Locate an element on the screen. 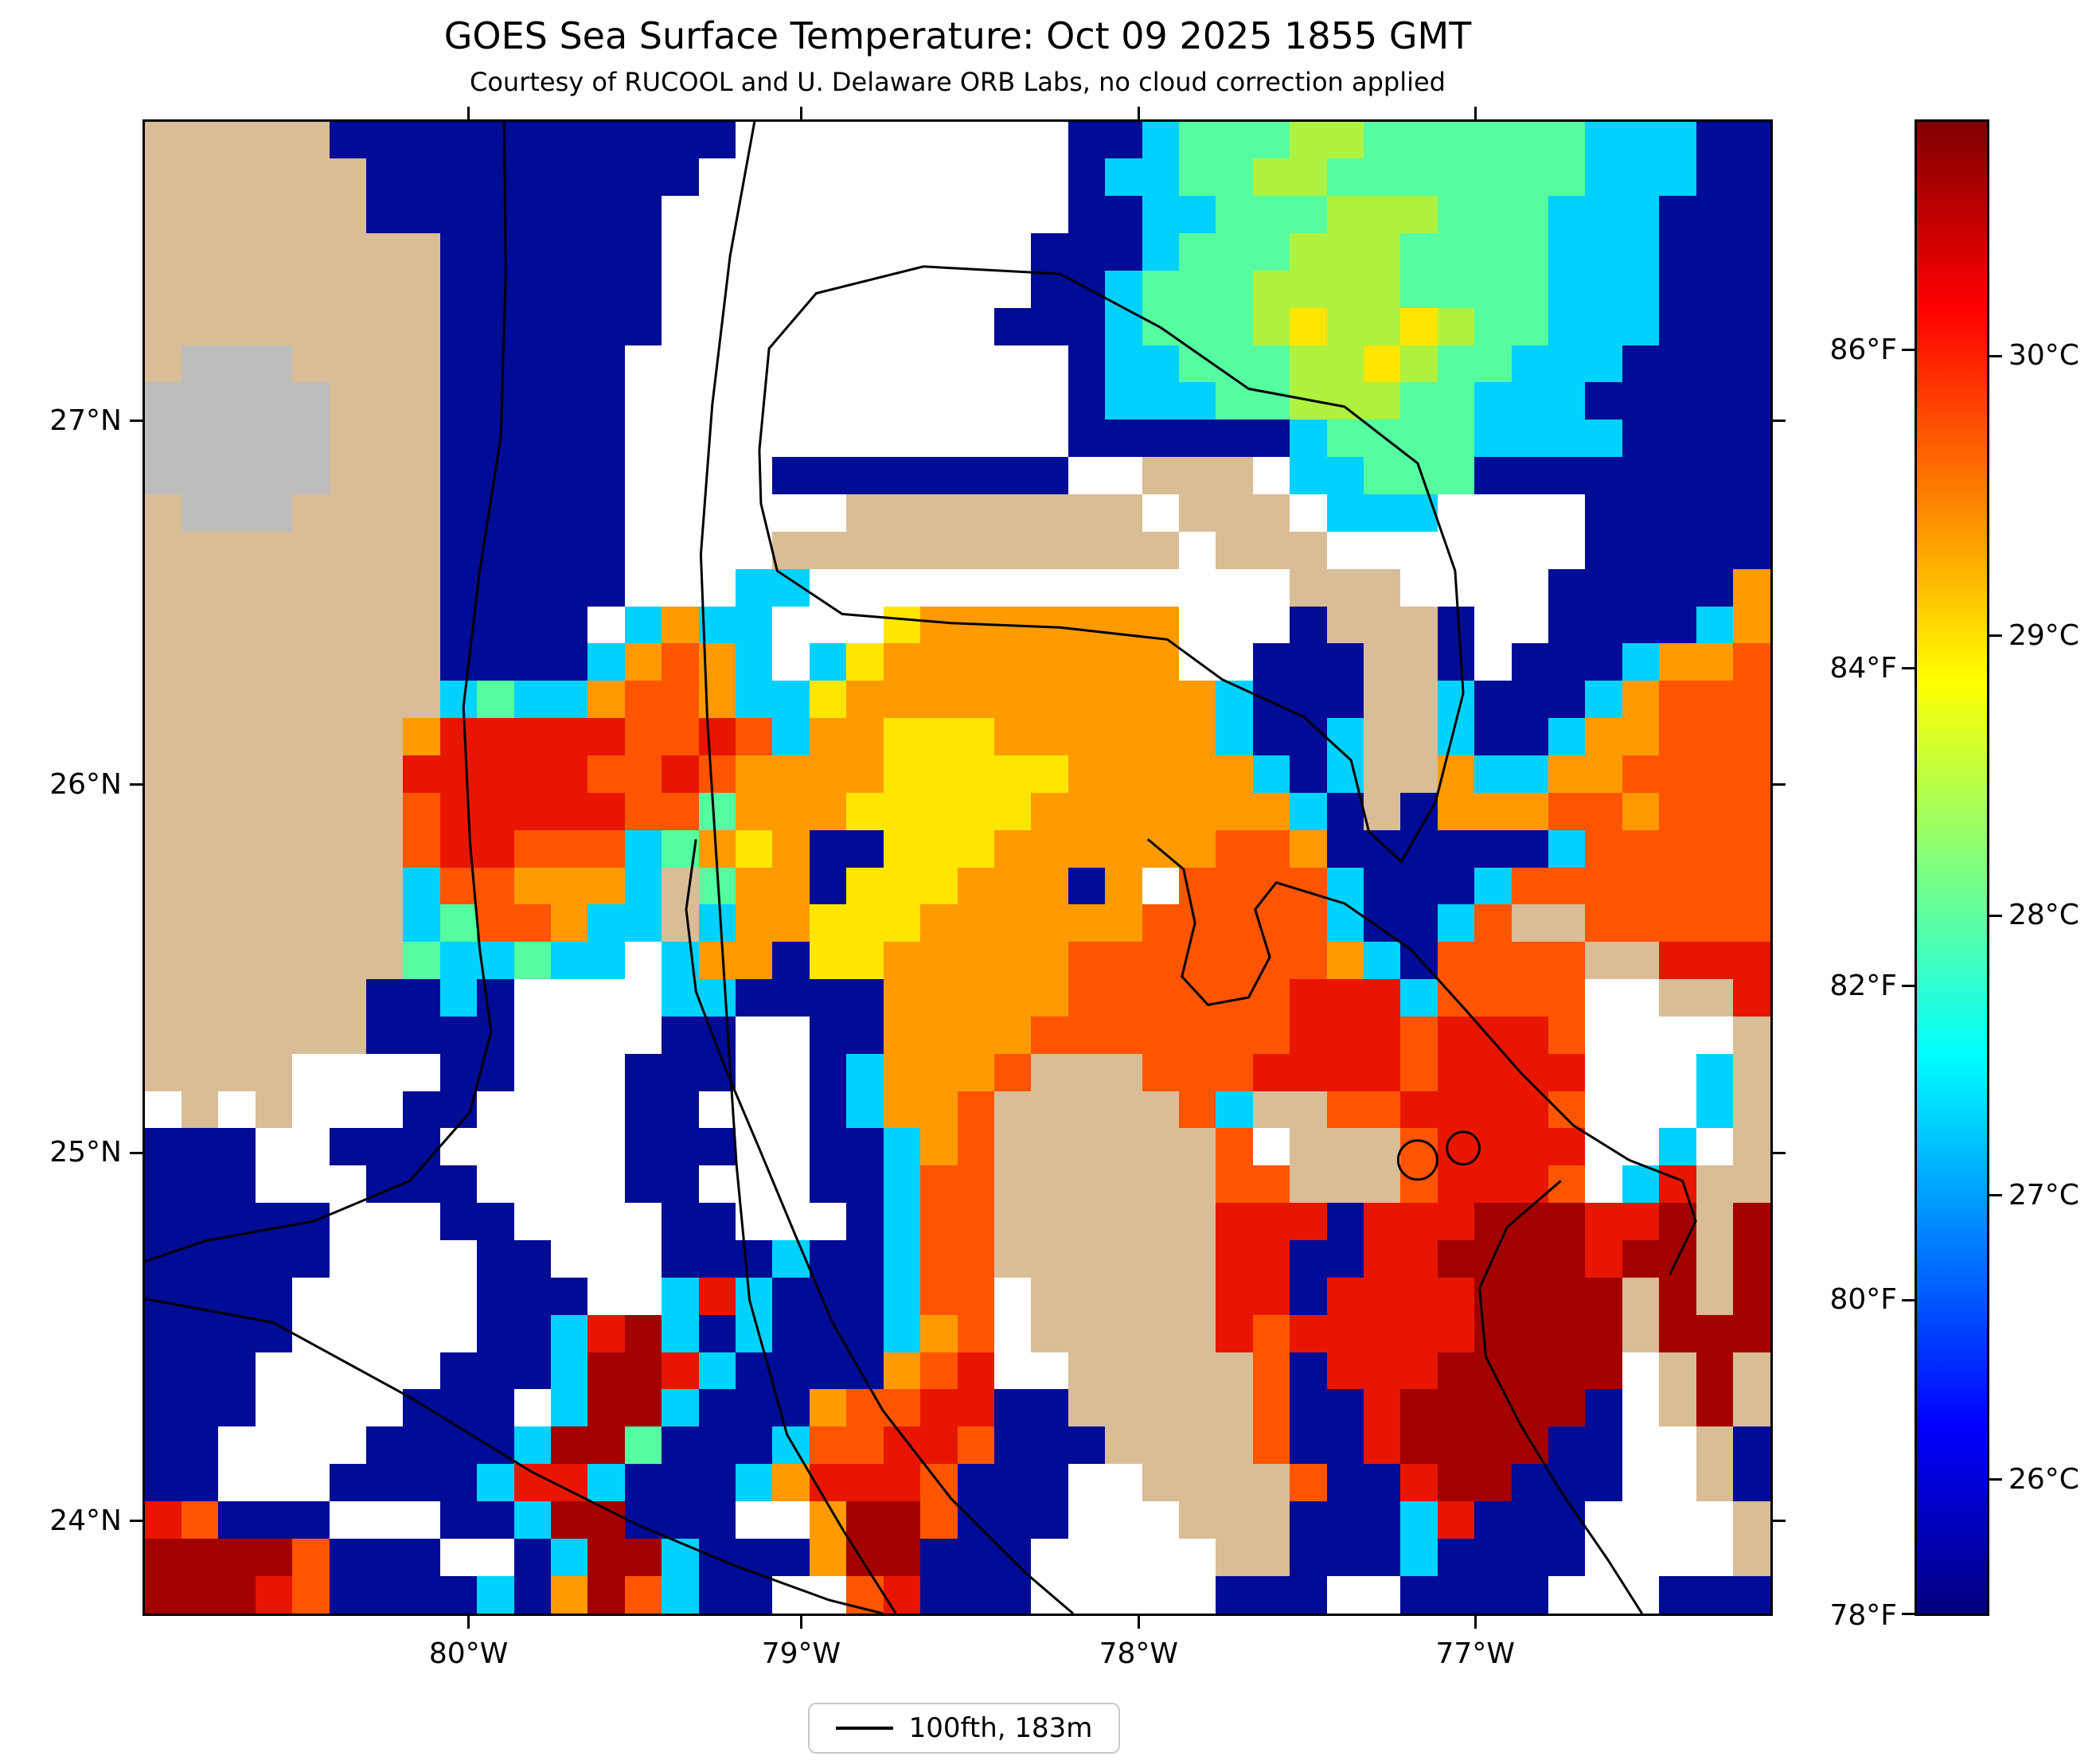  colorbar-label-fahrenheit: 78°F is located at coordinates (1863, 1616).